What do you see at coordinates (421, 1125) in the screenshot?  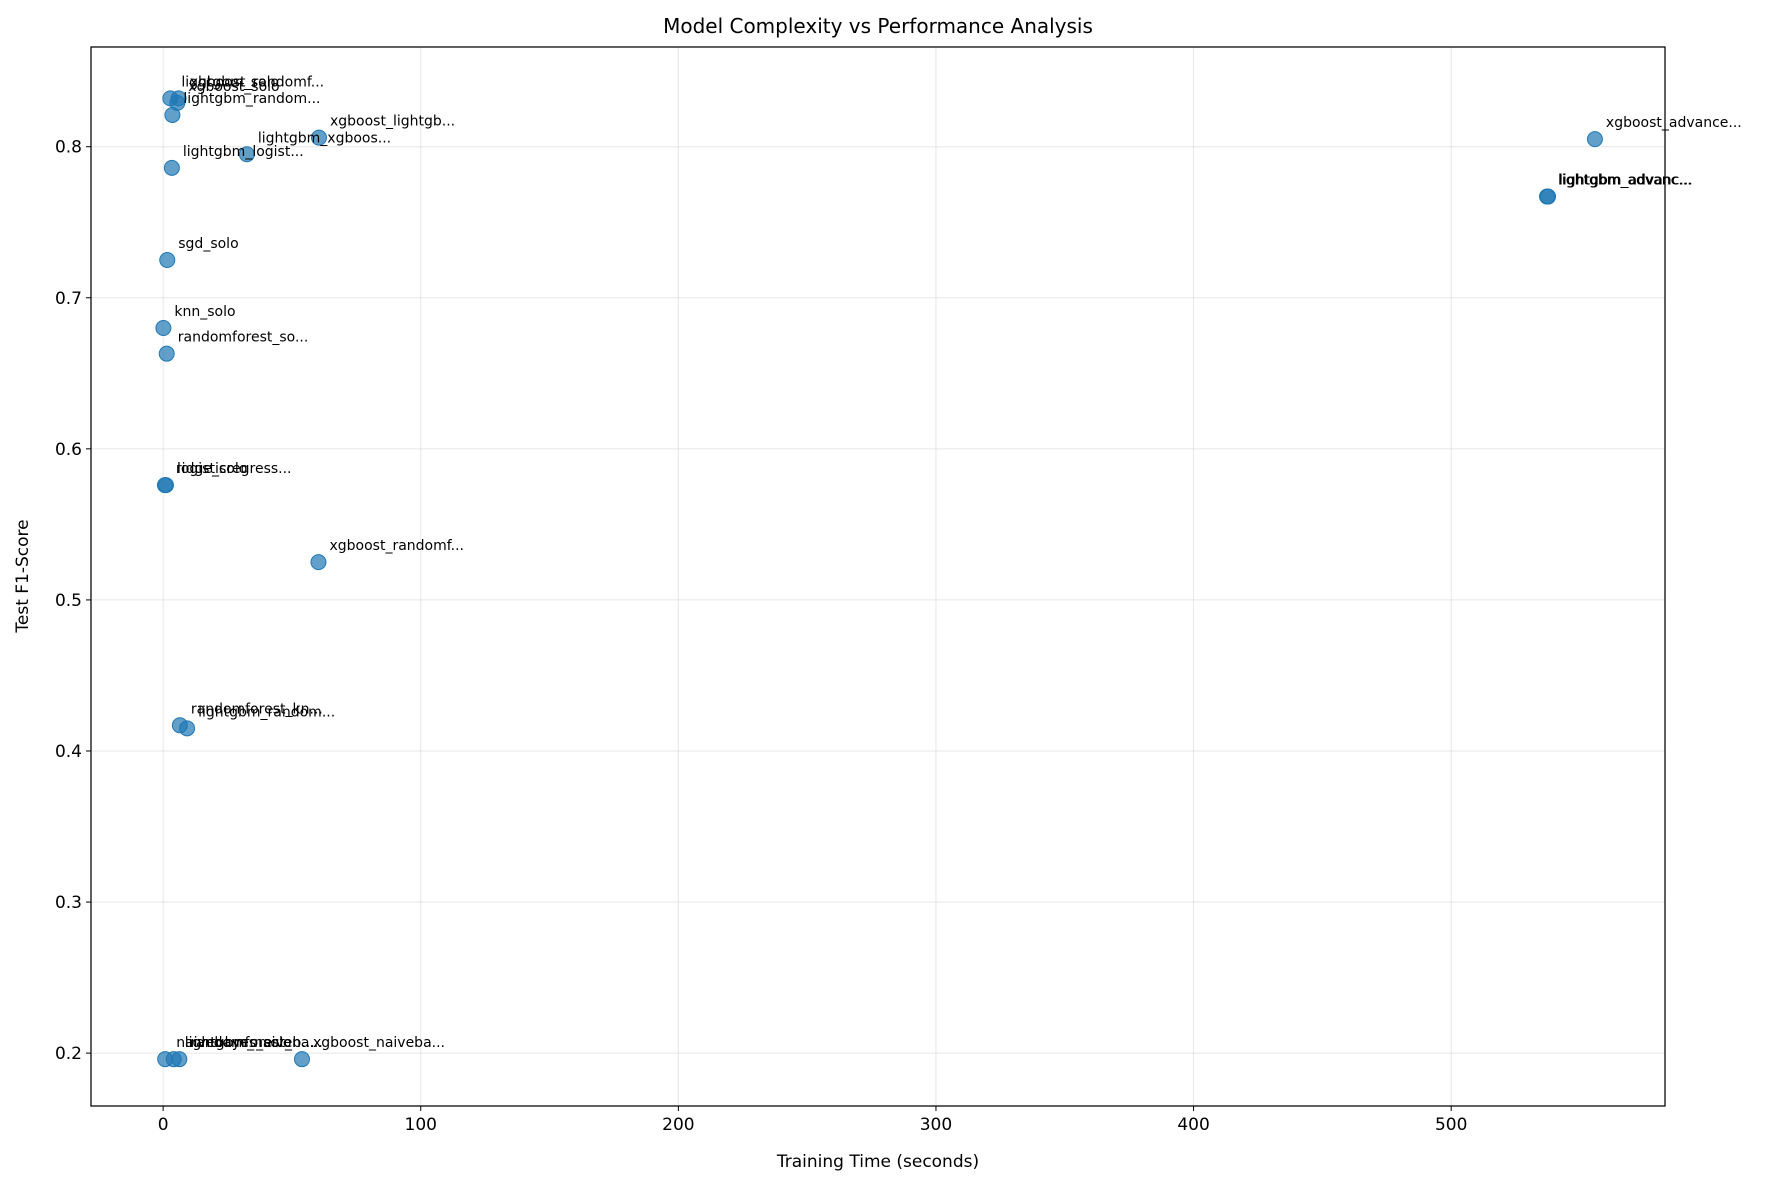 I see `x-tick-label: 100` at bounding box center [421, 1125].